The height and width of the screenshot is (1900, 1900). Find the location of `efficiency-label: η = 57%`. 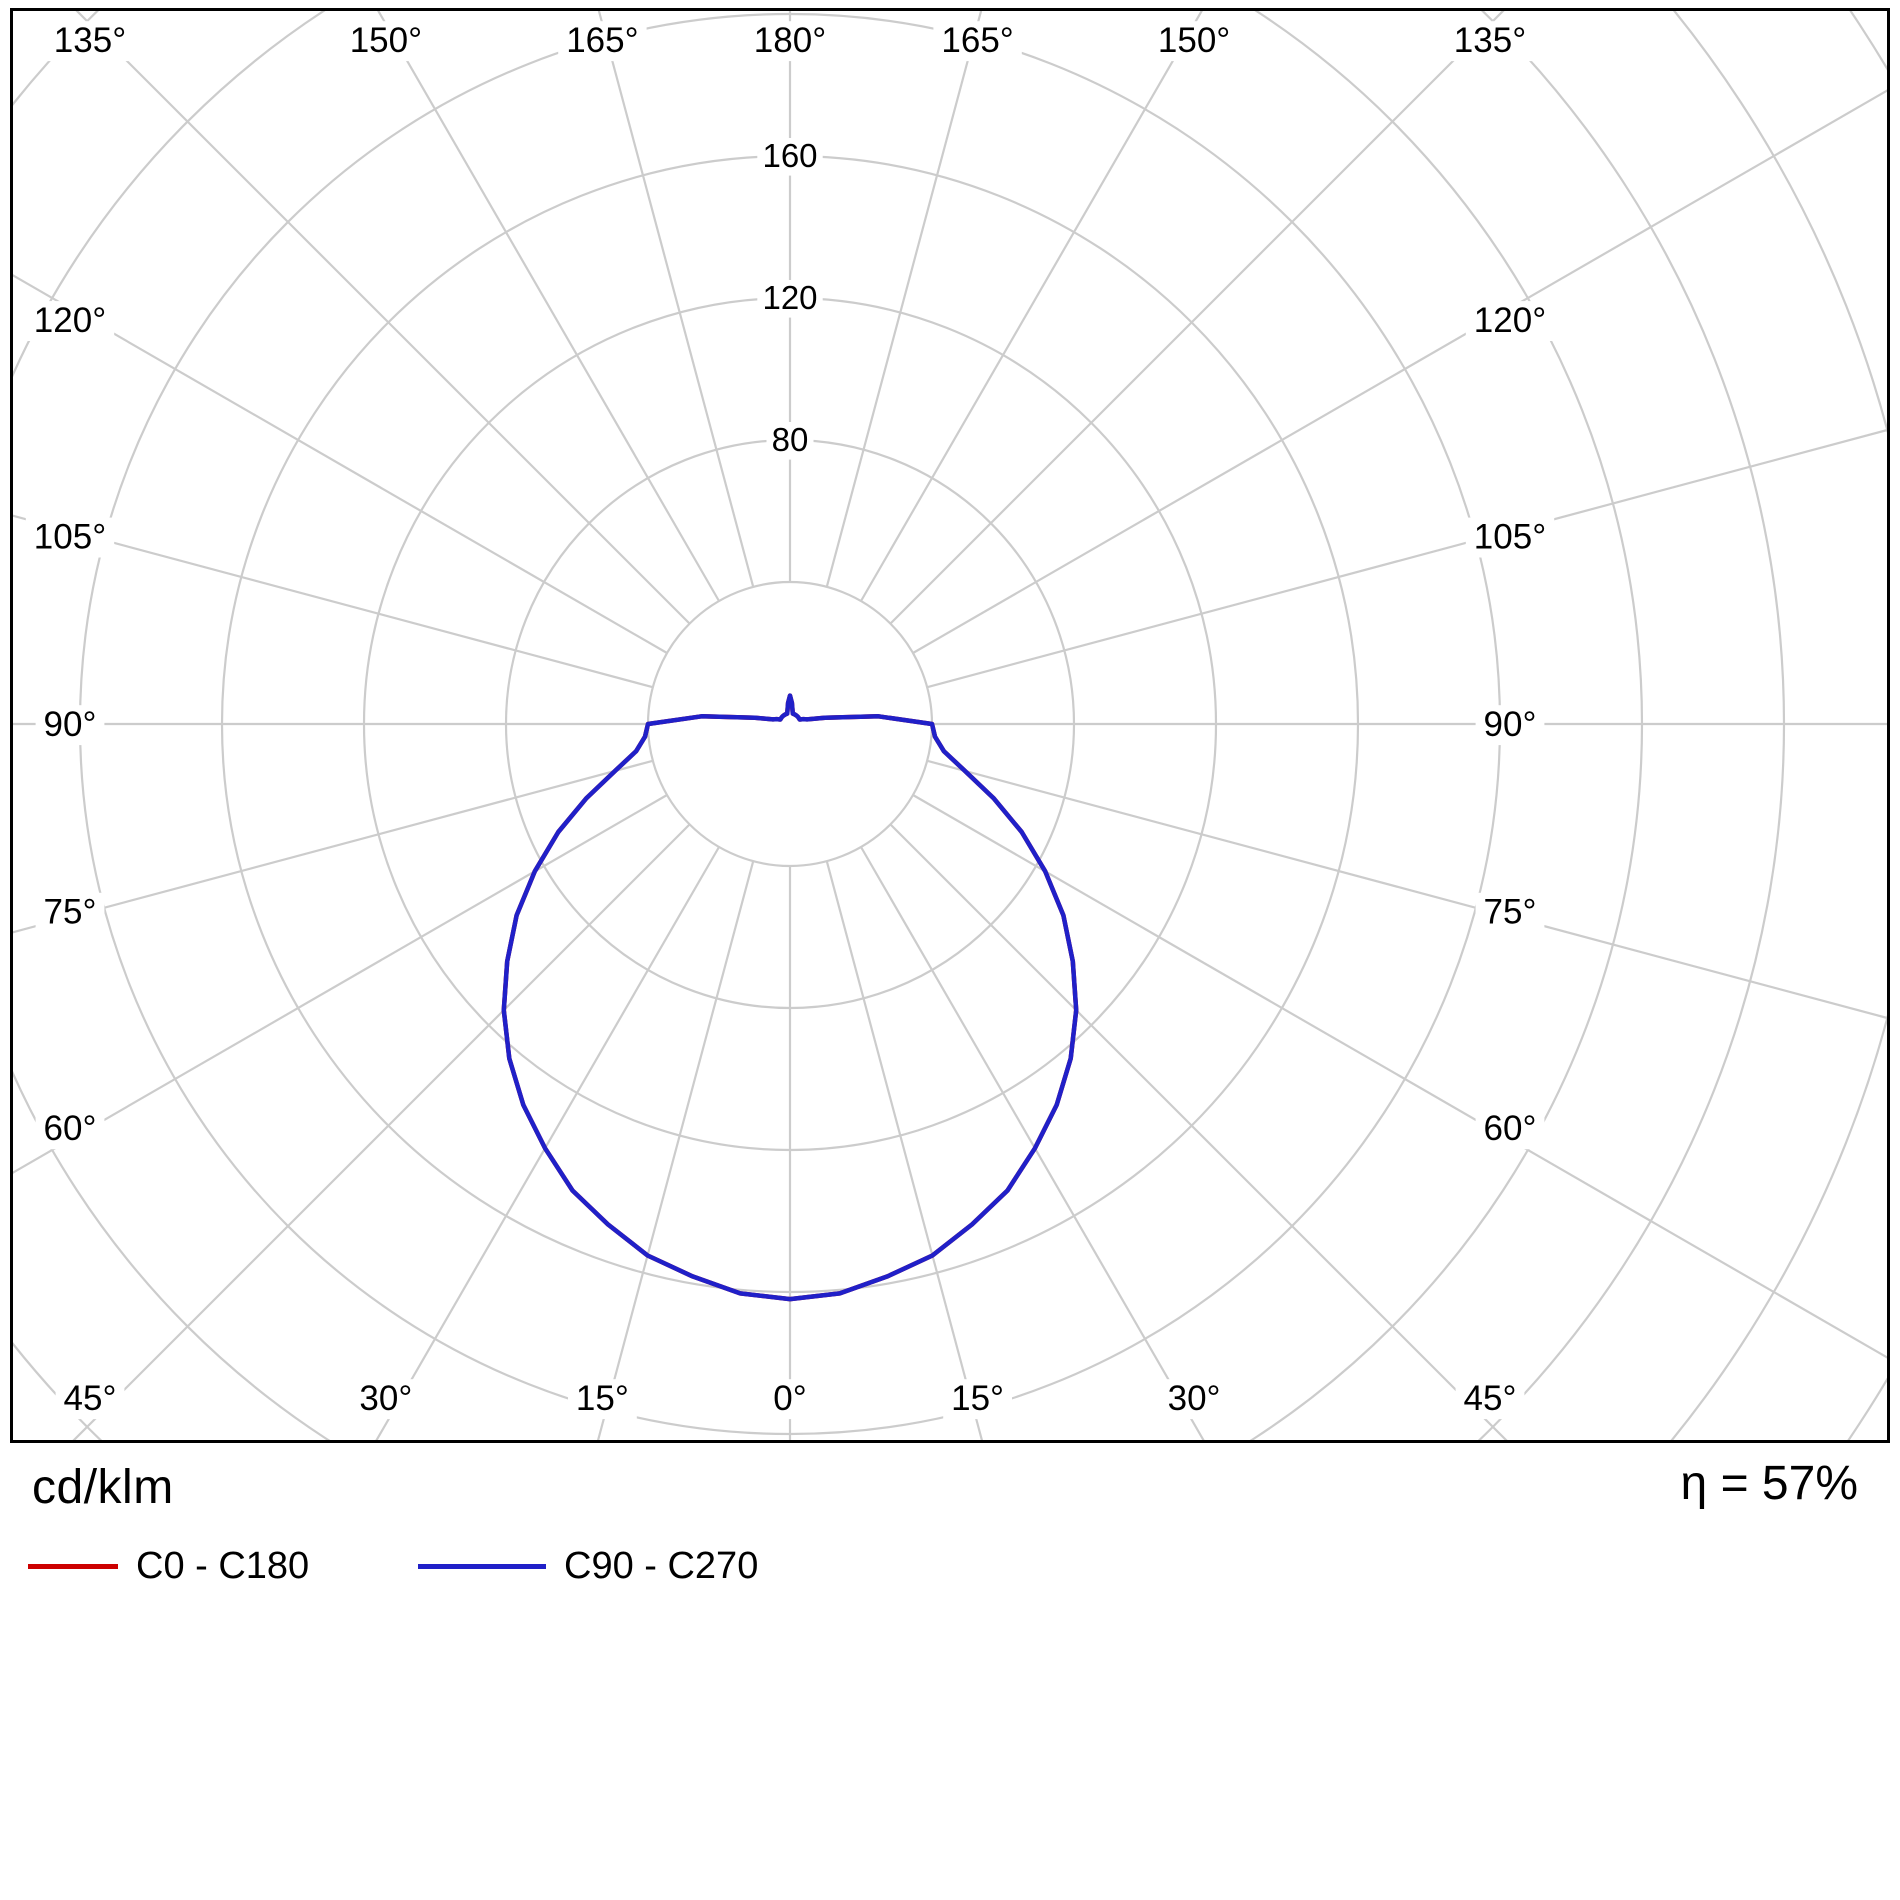

efficiency-label: η = 57% is located at coordinates (1769, 1483).